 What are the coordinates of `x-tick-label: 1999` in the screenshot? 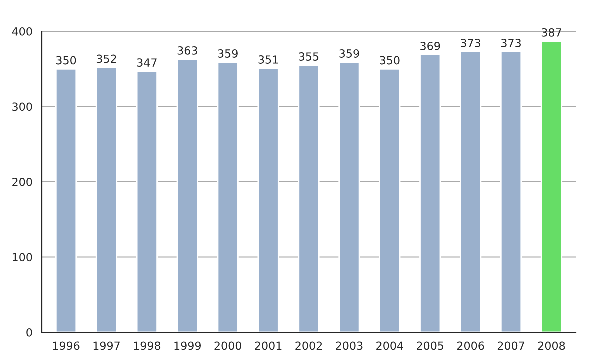 It's located at (187, 346).